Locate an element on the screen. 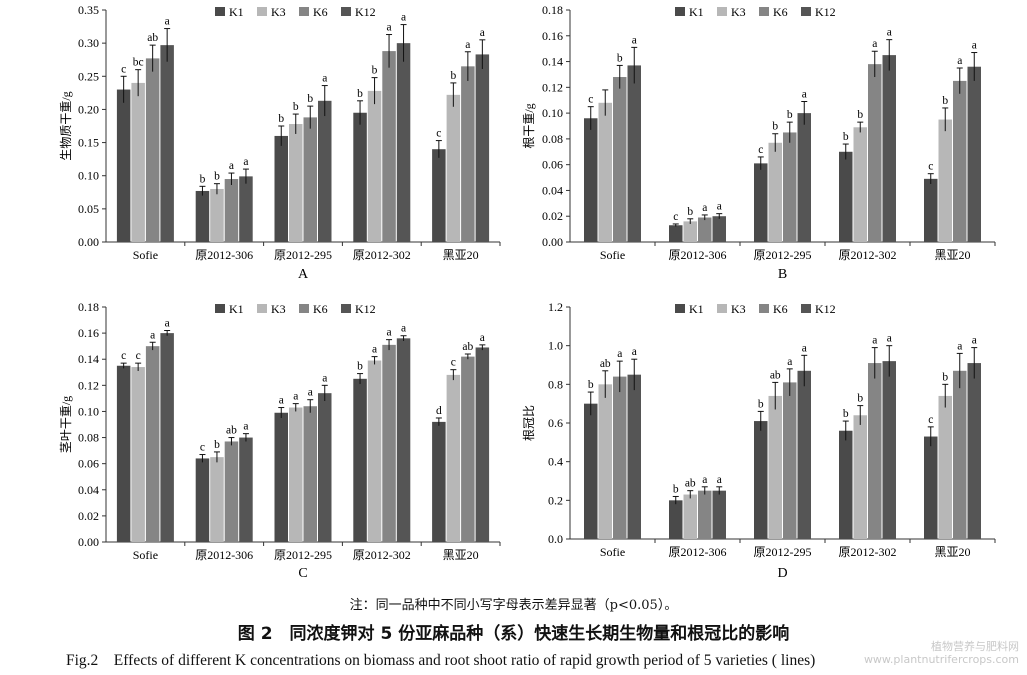 This screenshot has height=675, width=1027. y-tick-label: 0.25 is located at coordinates (88, 76).